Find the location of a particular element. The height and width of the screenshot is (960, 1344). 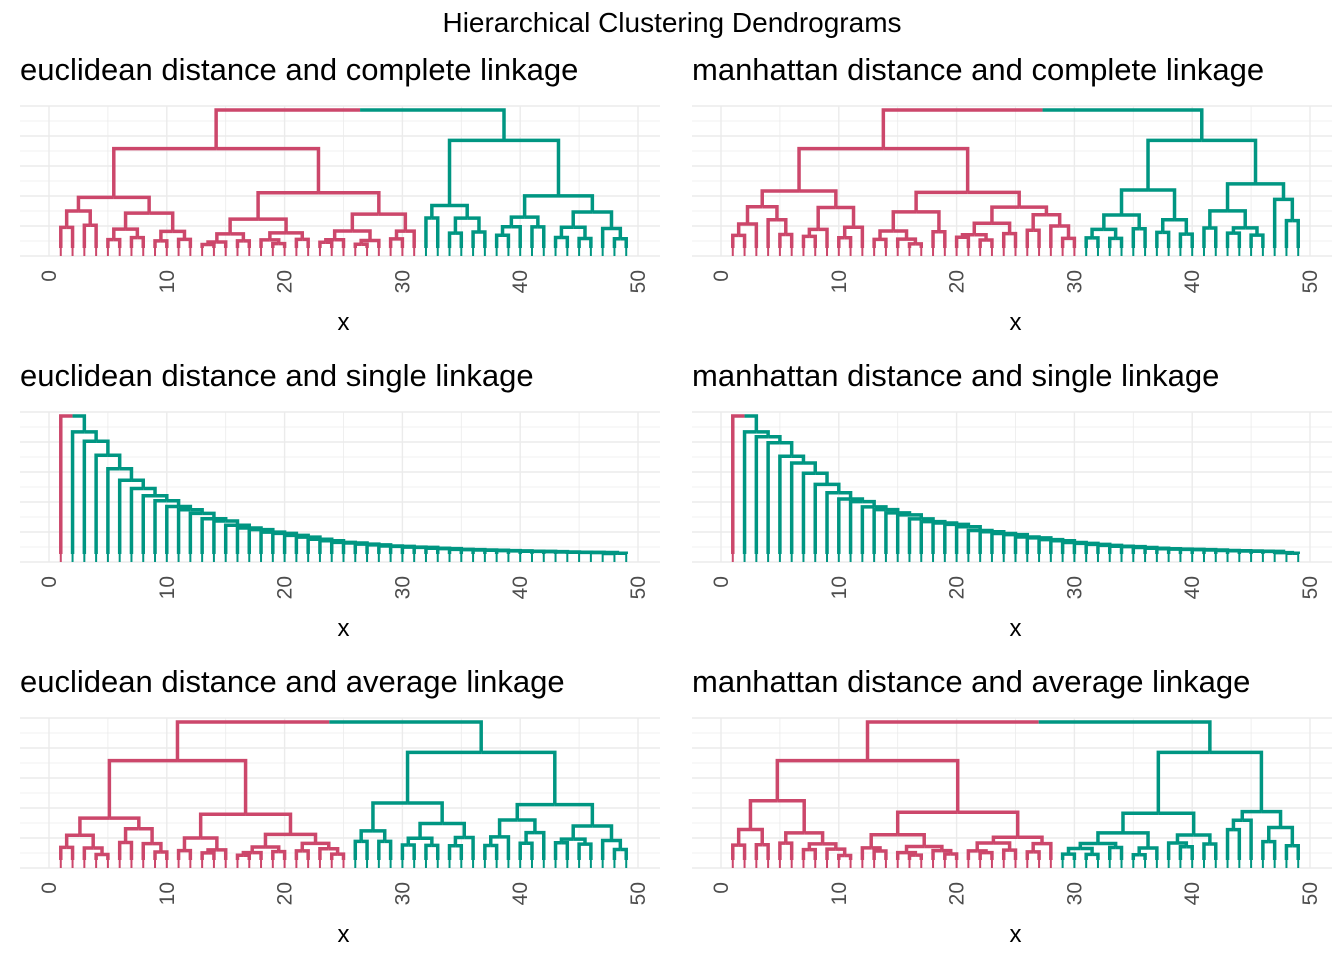

x-tick-label: 40 is located at coordinates (520, 281).